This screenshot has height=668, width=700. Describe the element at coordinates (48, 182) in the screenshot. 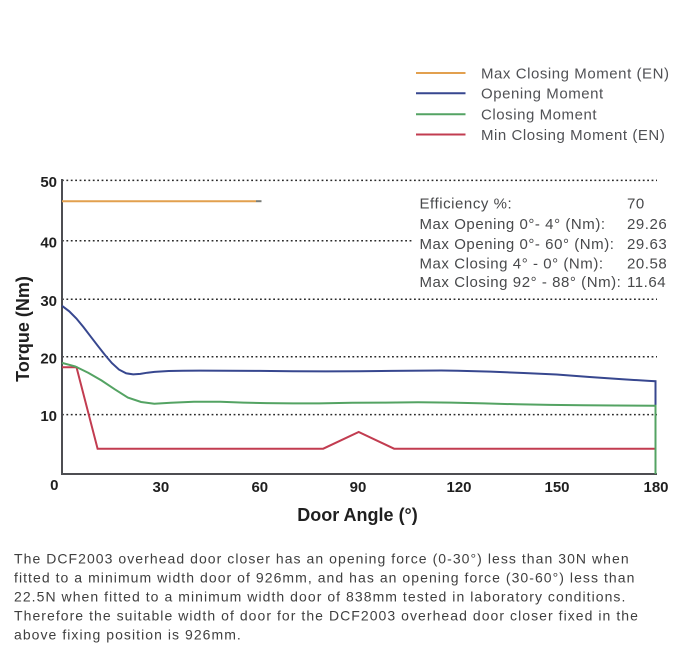

I see `svg-text: 50` at that location.